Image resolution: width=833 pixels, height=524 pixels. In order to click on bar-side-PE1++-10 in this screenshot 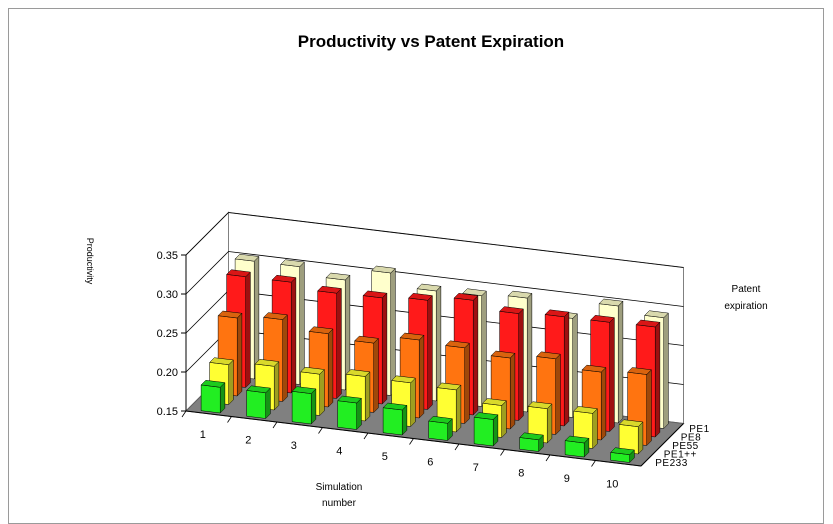, I will do `click(640, 438)`.